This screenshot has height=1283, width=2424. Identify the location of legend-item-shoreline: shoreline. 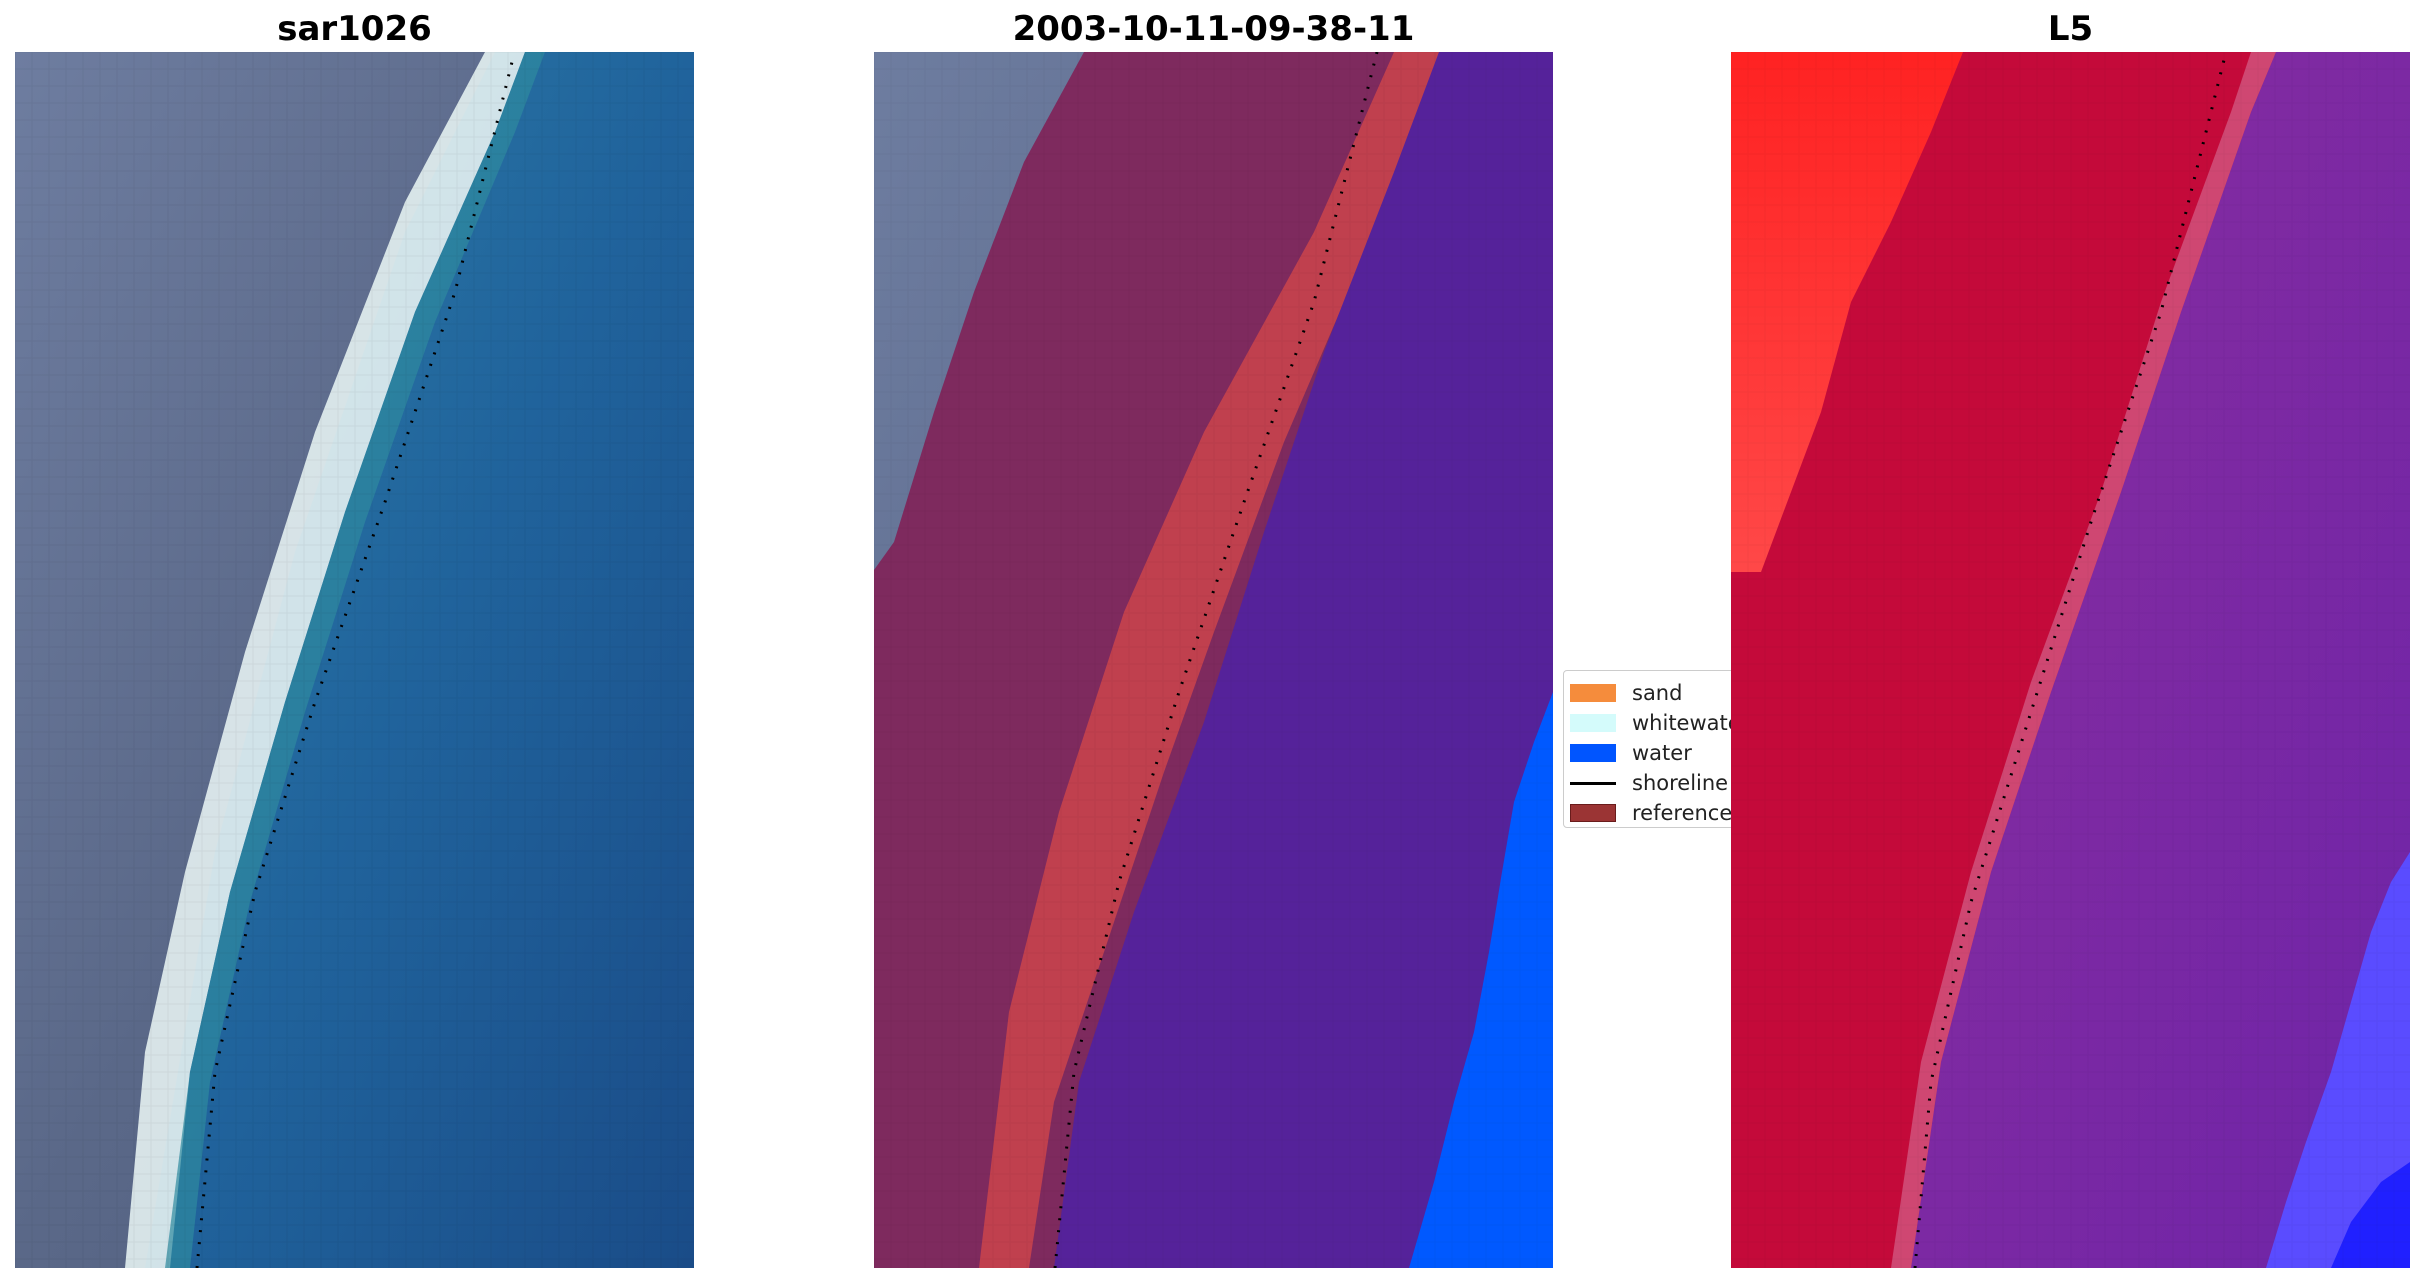
(1649, 783).